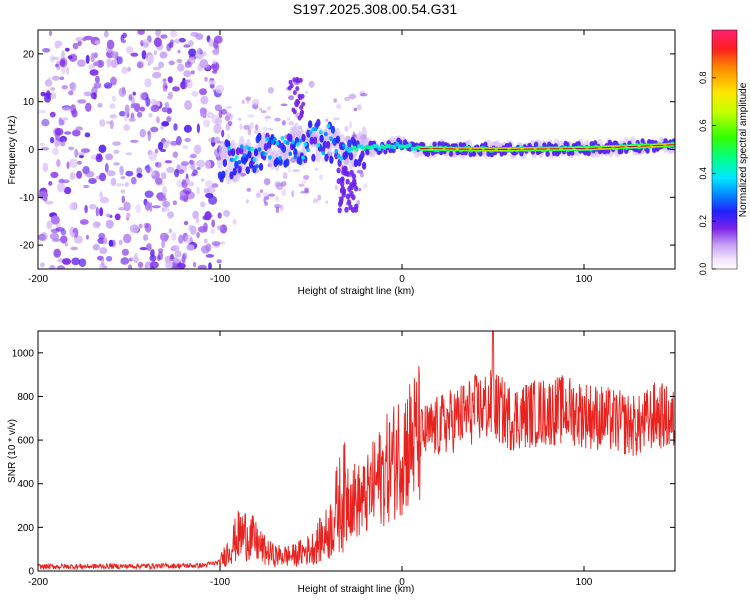 This screenshot has height=600, width=750. What do you see at coordinates (220, 279) in the screenshot?
I see `x-tick-label: -100` at bounding box center [220, 279].